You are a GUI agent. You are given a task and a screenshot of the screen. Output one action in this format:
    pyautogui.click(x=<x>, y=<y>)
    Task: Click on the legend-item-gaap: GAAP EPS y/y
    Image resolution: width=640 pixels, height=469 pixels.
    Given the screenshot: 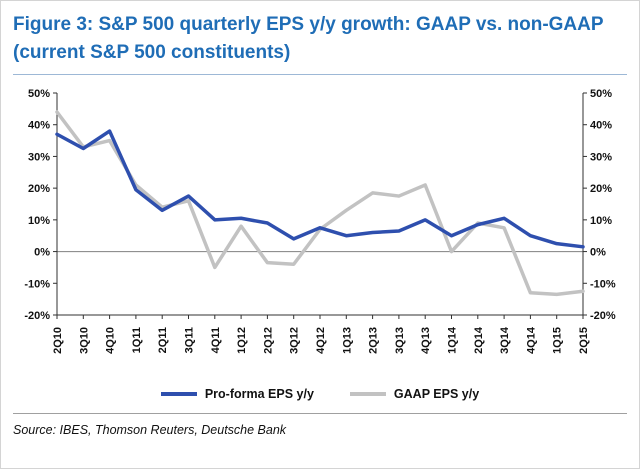 What is the action you would take?
    pyautogui.click(x=414, y=394)
    